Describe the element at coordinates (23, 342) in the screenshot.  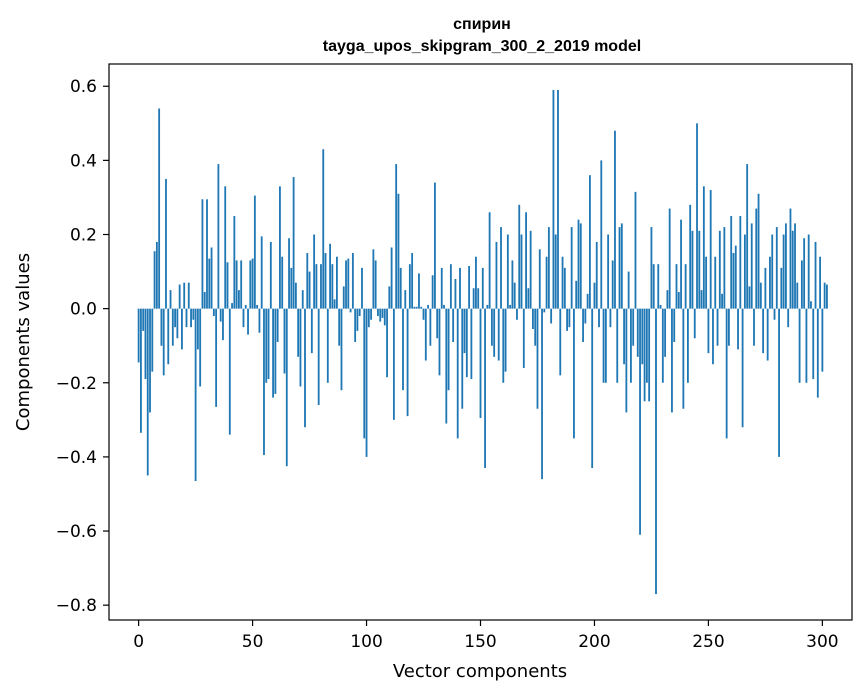
I see `y-axis-label: Components values` at that location.